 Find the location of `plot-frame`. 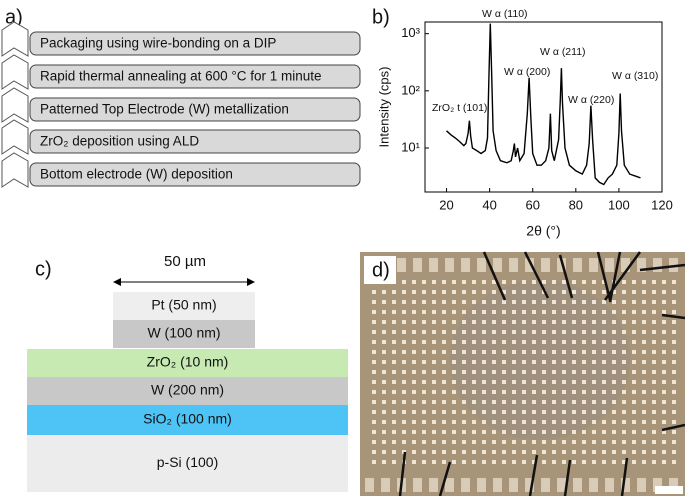

plot-frame is located at coordinates (543, 107).